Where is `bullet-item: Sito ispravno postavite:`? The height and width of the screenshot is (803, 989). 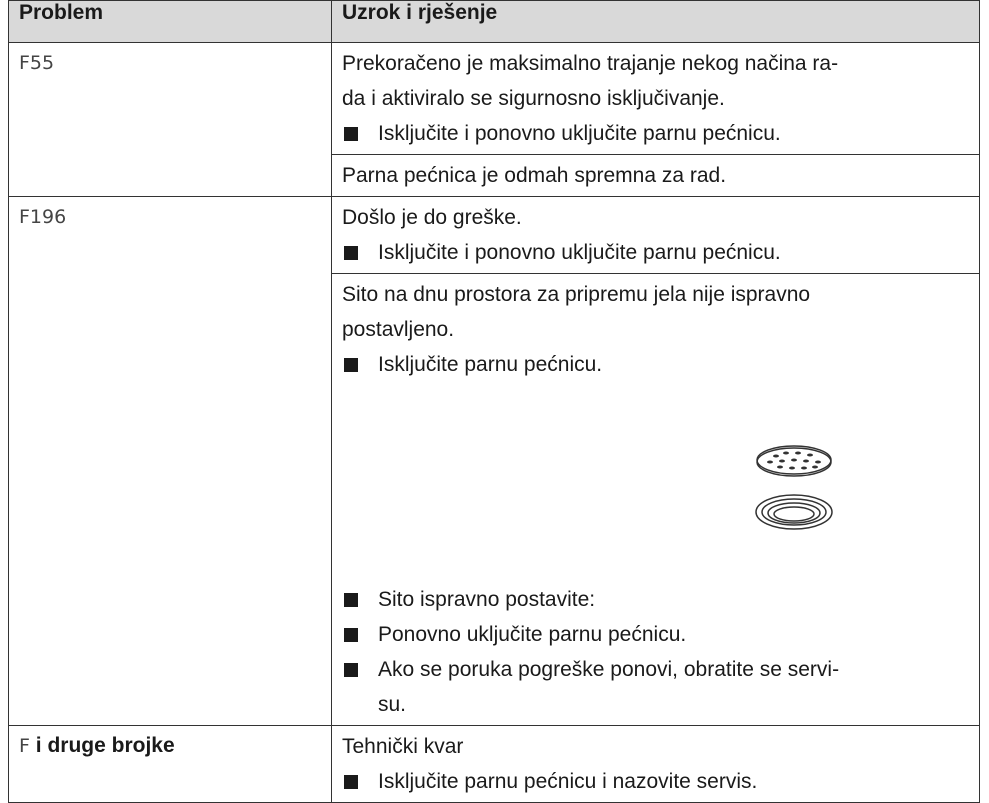
bullet-item: Sito ispravno postavite: is located at coordinates (655, 599).